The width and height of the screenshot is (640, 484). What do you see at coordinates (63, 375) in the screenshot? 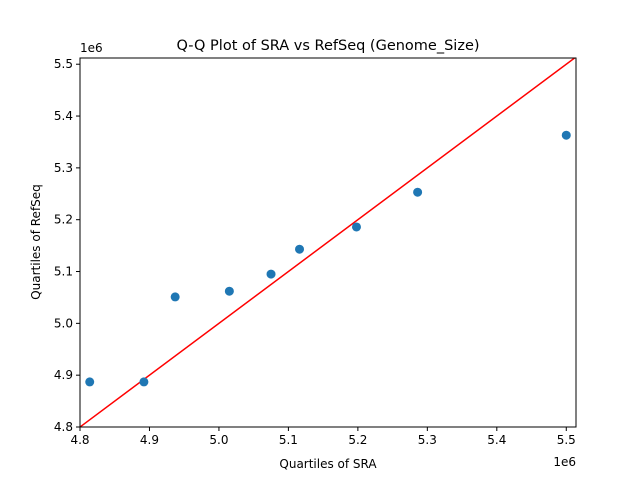
I see `y-tick-label: 4.9` at bounding box center [63, 375].